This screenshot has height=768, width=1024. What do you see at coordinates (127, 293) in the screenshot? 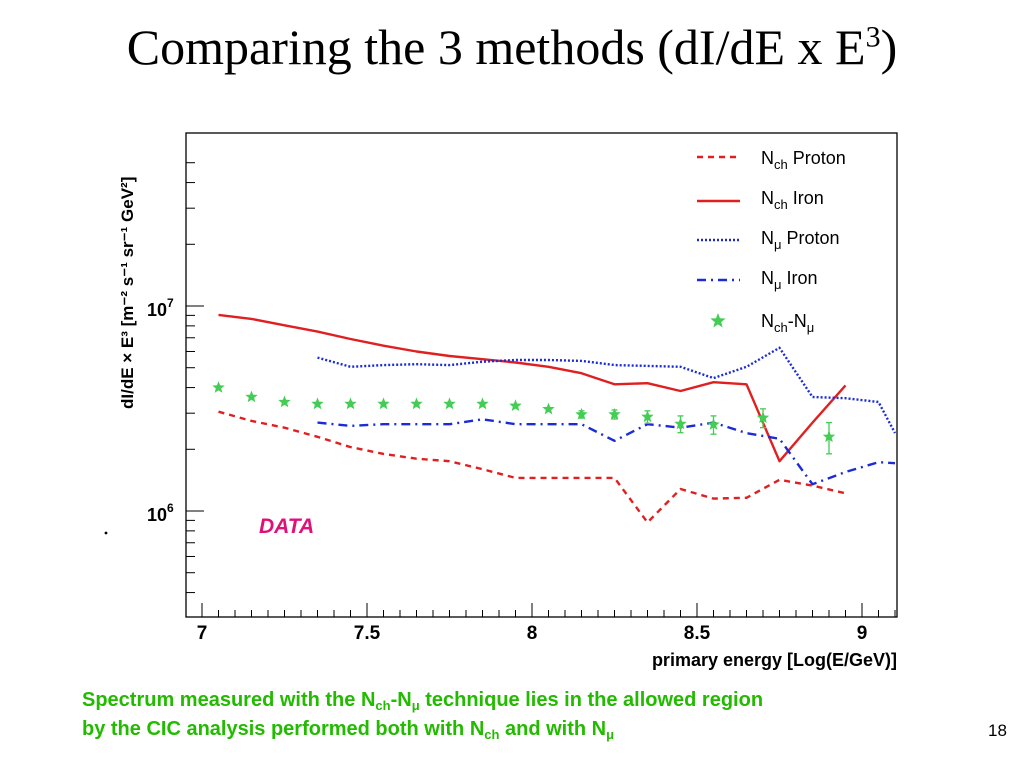
I see `y-axis-label: dI/dE × E³ [m⁻² s⁻¹ sr⁻¹ GeV²]` at bounding box center [127, 293].